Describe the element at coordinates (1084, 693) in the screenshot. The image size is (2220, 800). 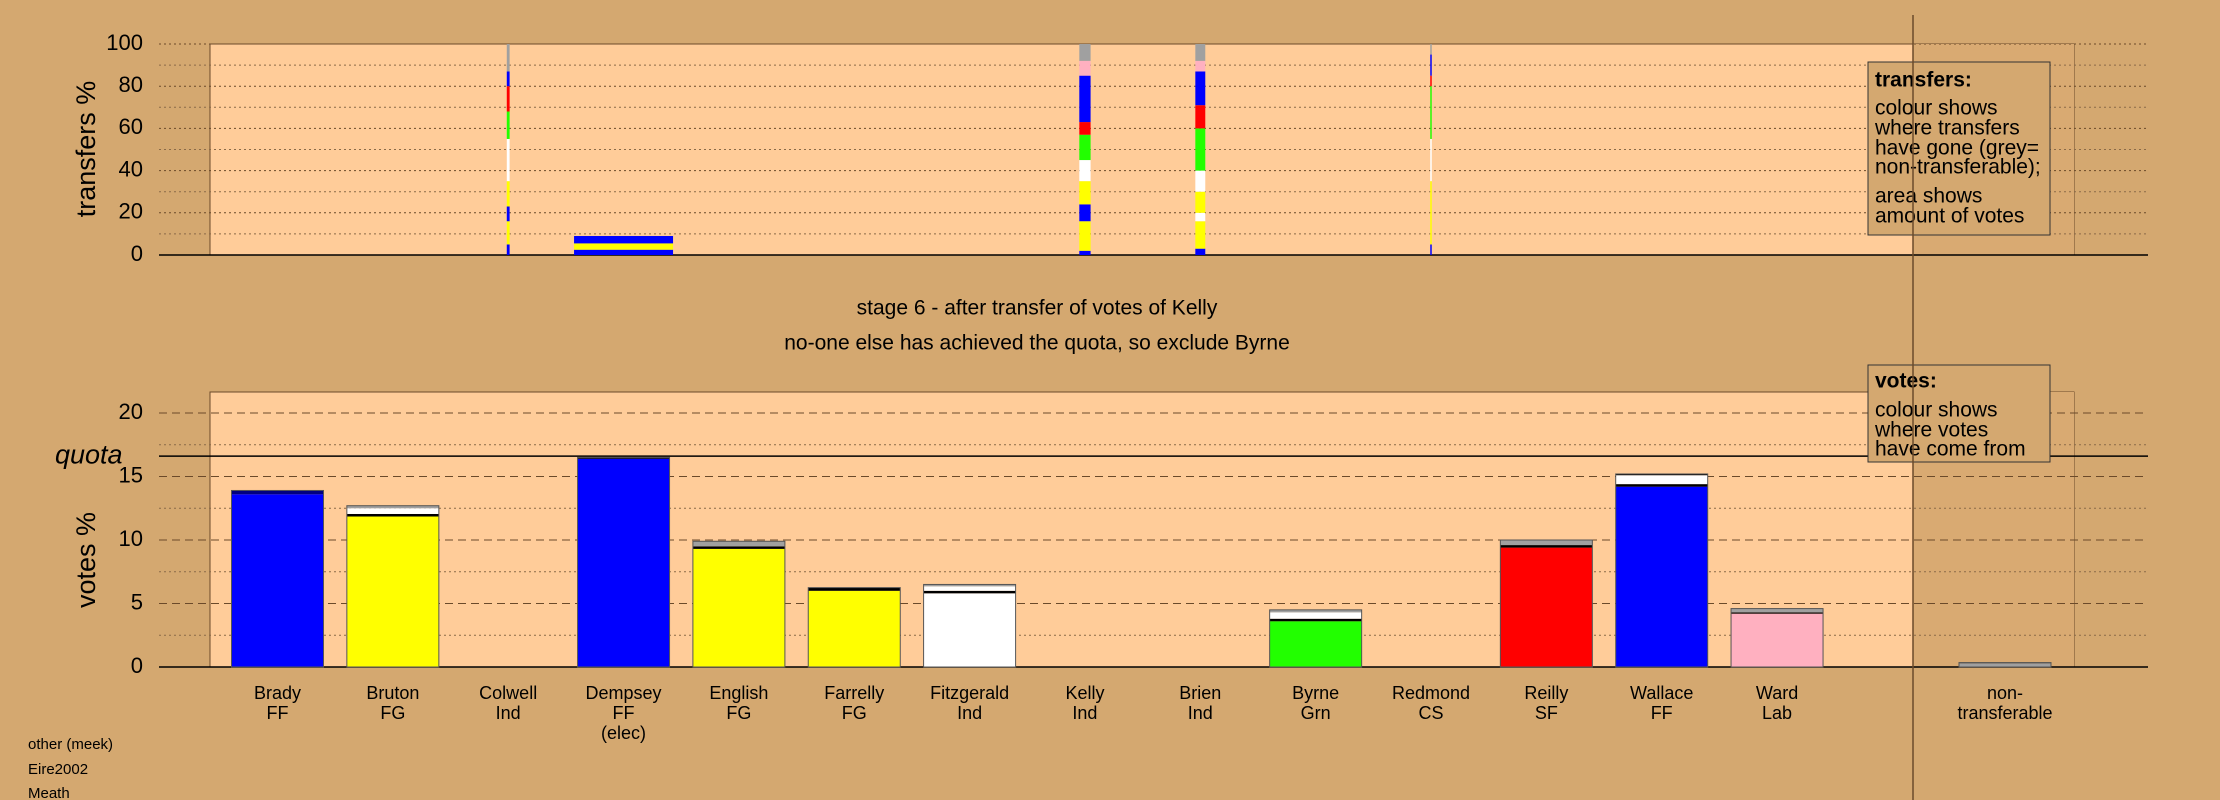
I see `x-tick-label: Kelly` at that location.